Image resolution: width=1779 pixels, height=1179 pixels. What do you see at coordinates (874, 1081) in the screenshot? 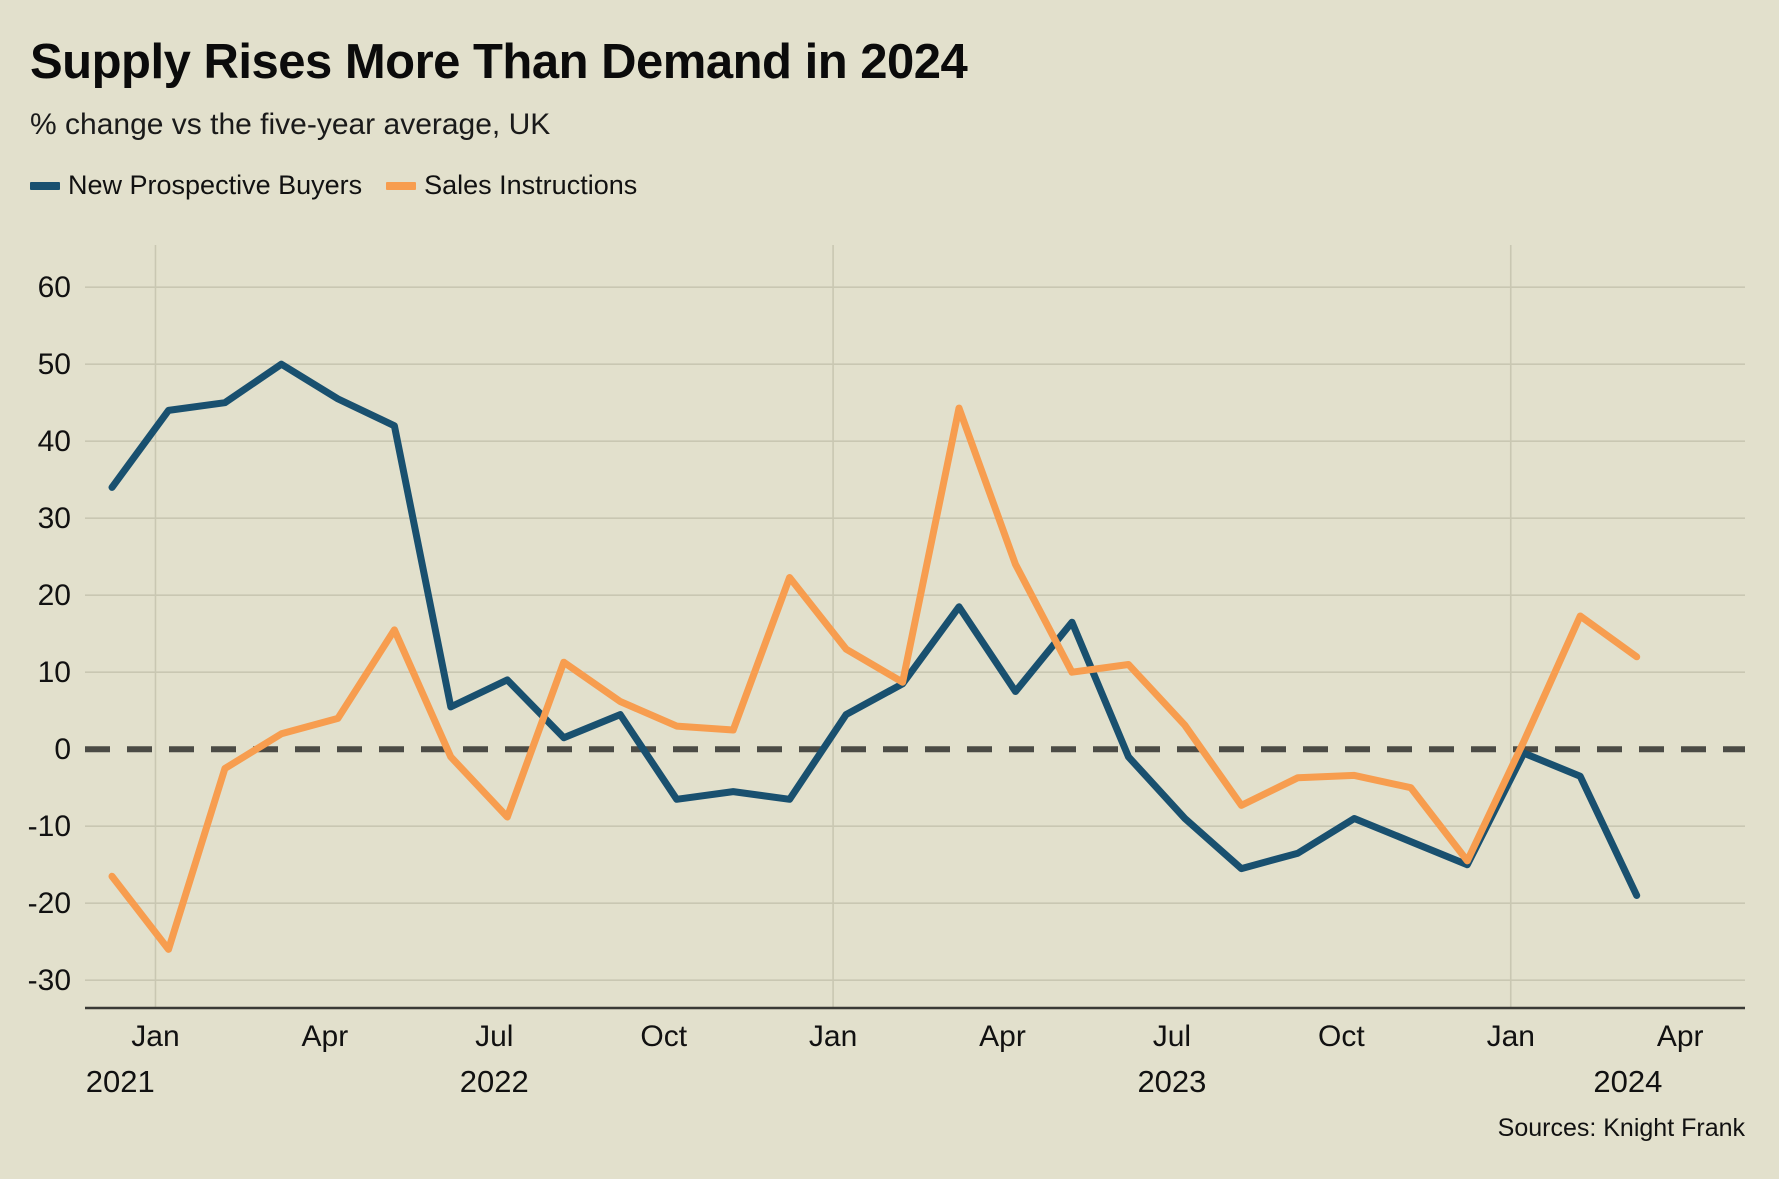
I see `year-labels: 2021 2022 2023 2024` at bounding box center [874, 1081].